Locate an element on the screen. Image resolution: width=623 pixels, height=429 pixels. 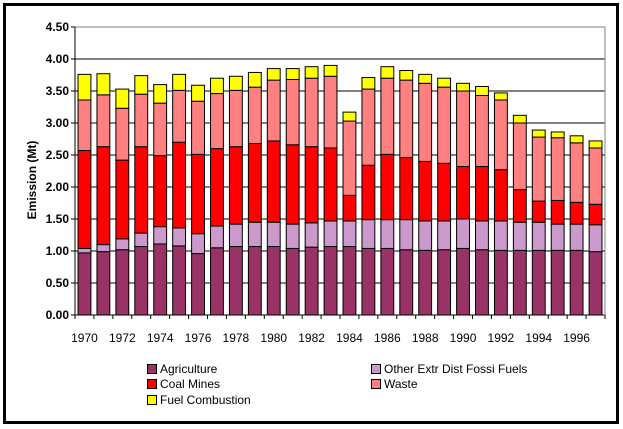
legend-label: Waste is located at coordinates (401, 384).